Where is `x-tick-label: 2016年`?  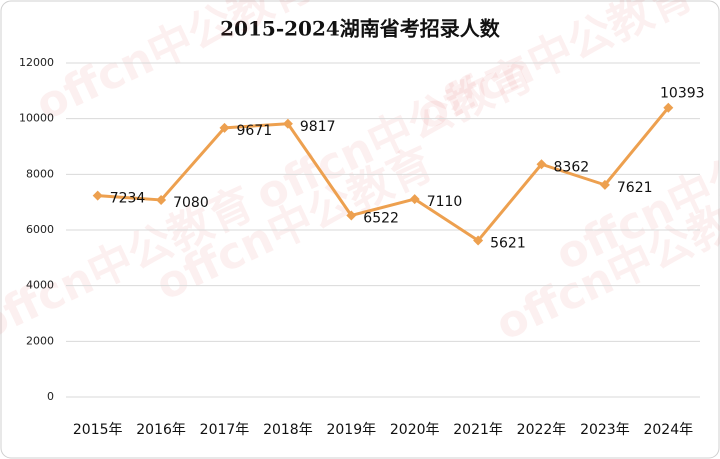
x-tick-label: 2016年 is located at coordinates (161, 430).